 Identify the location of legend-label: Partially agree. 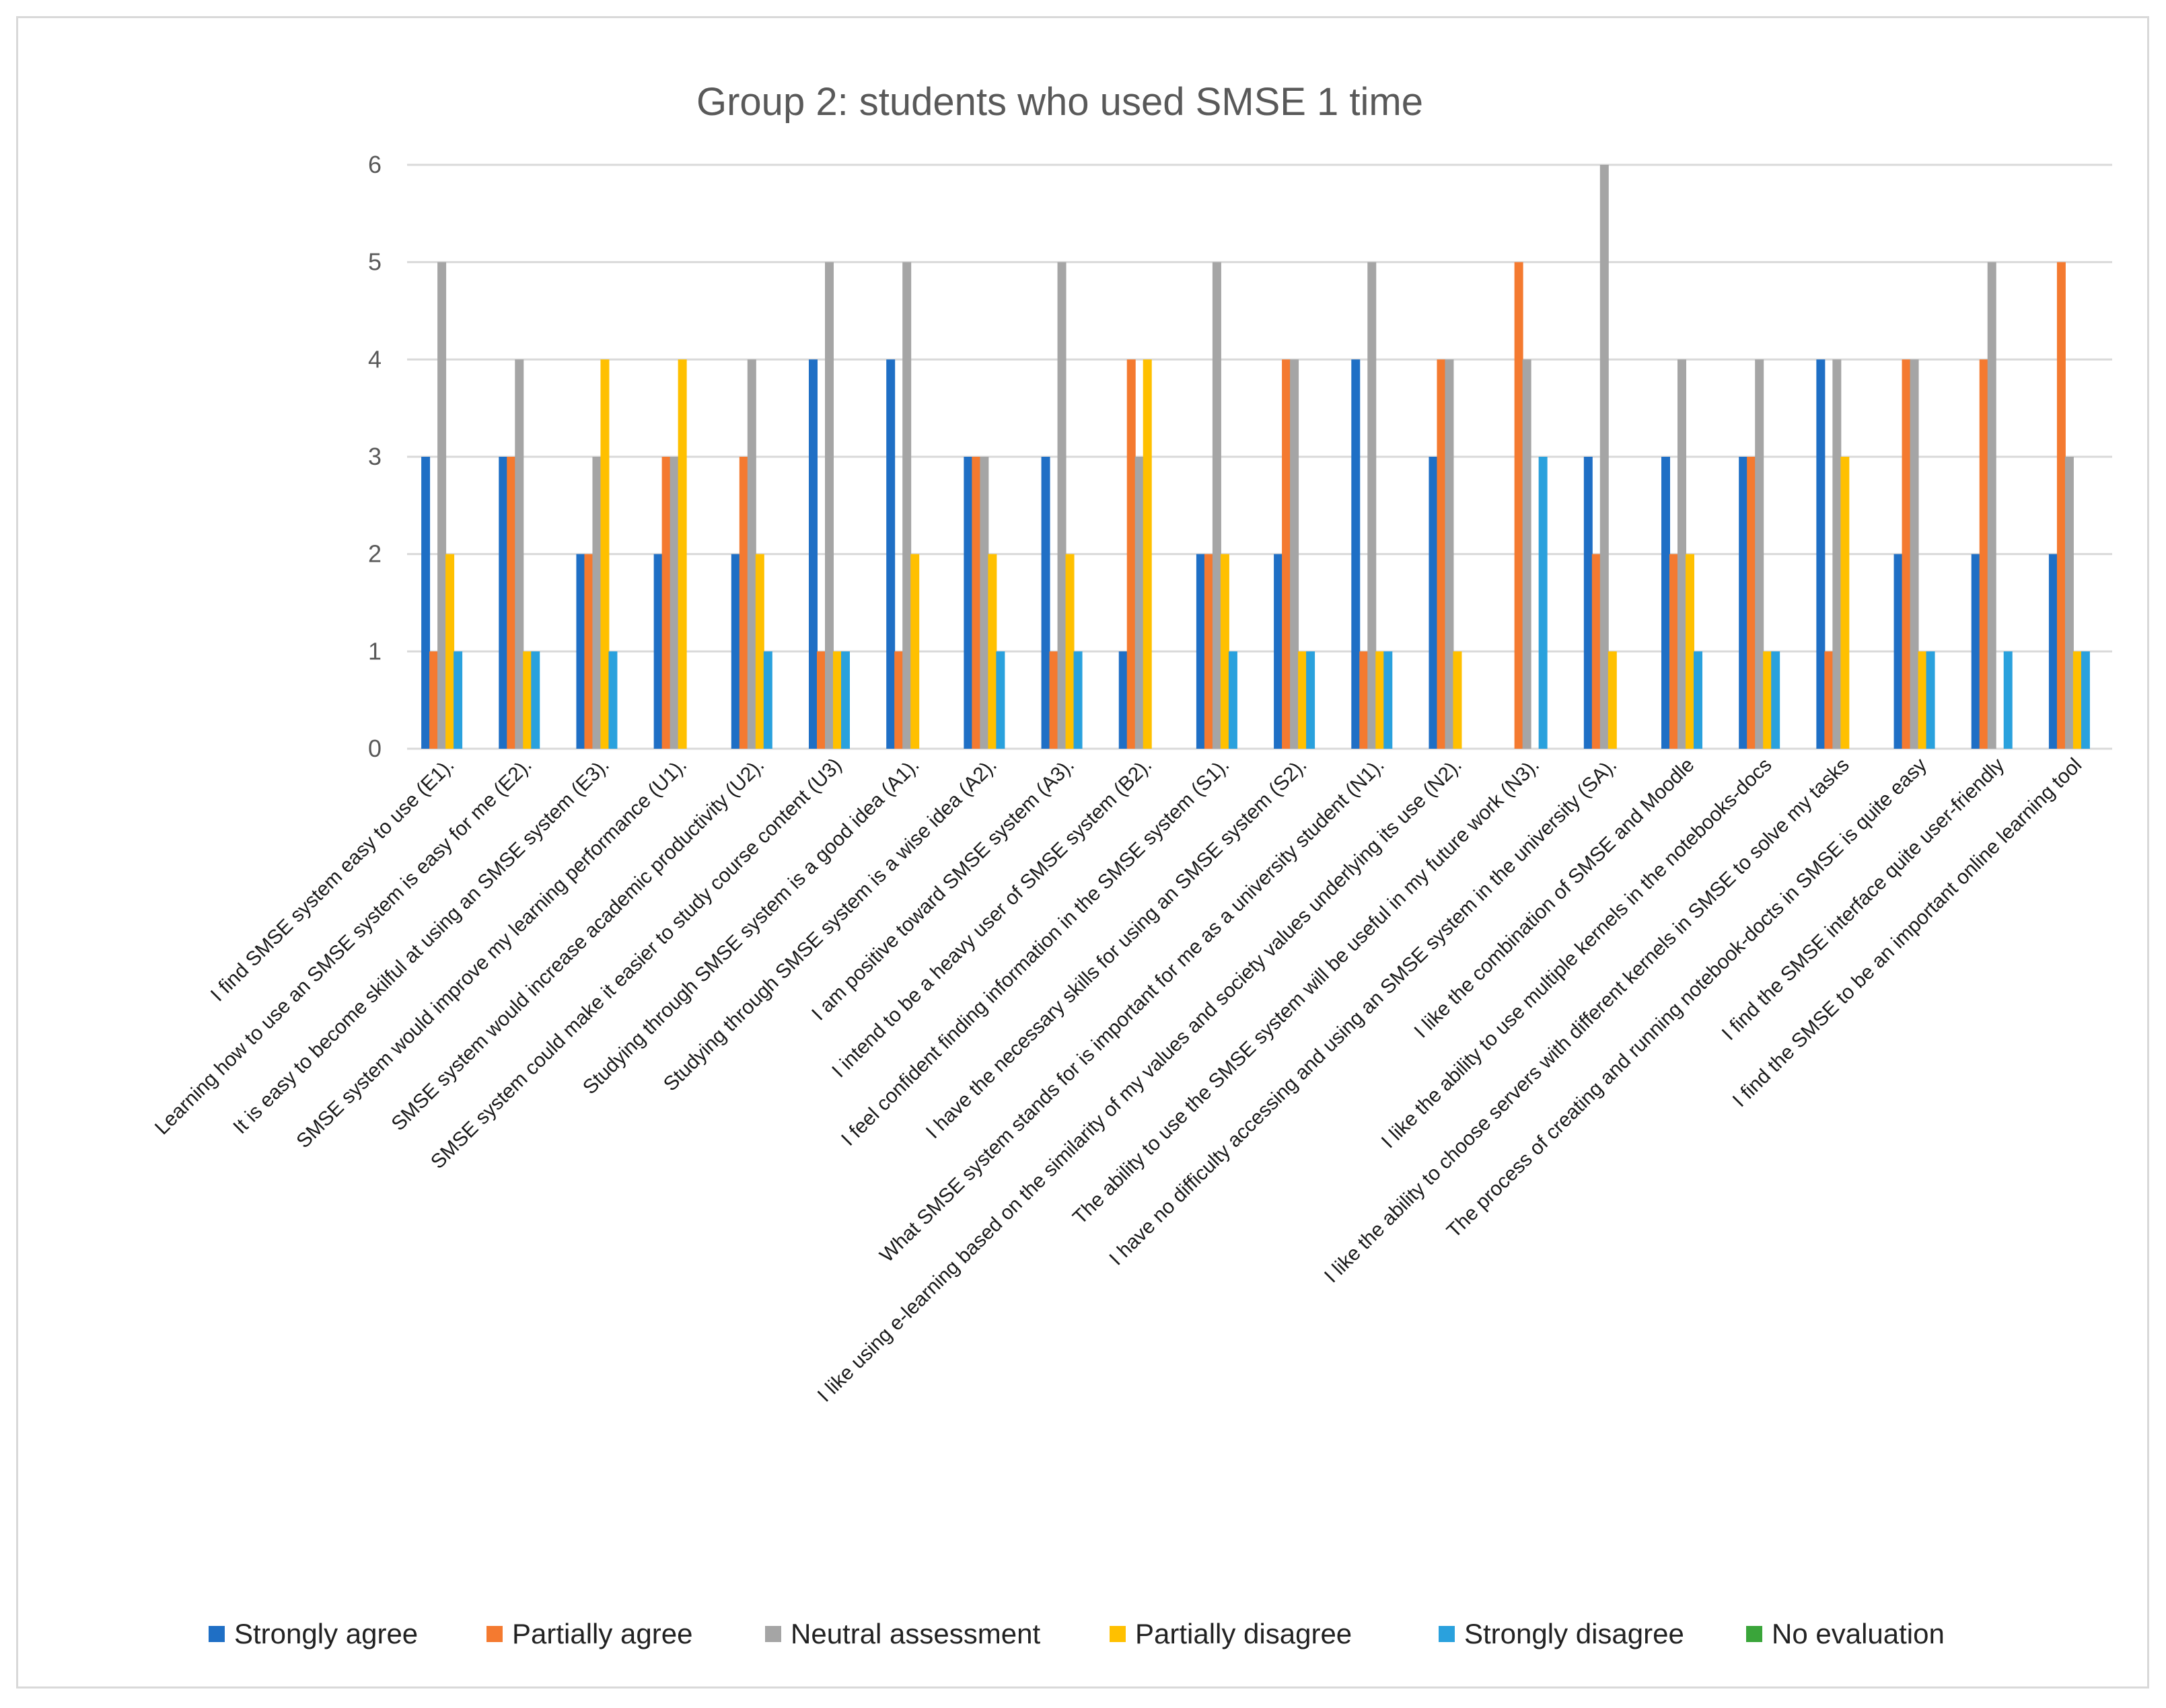
(602, 1633).